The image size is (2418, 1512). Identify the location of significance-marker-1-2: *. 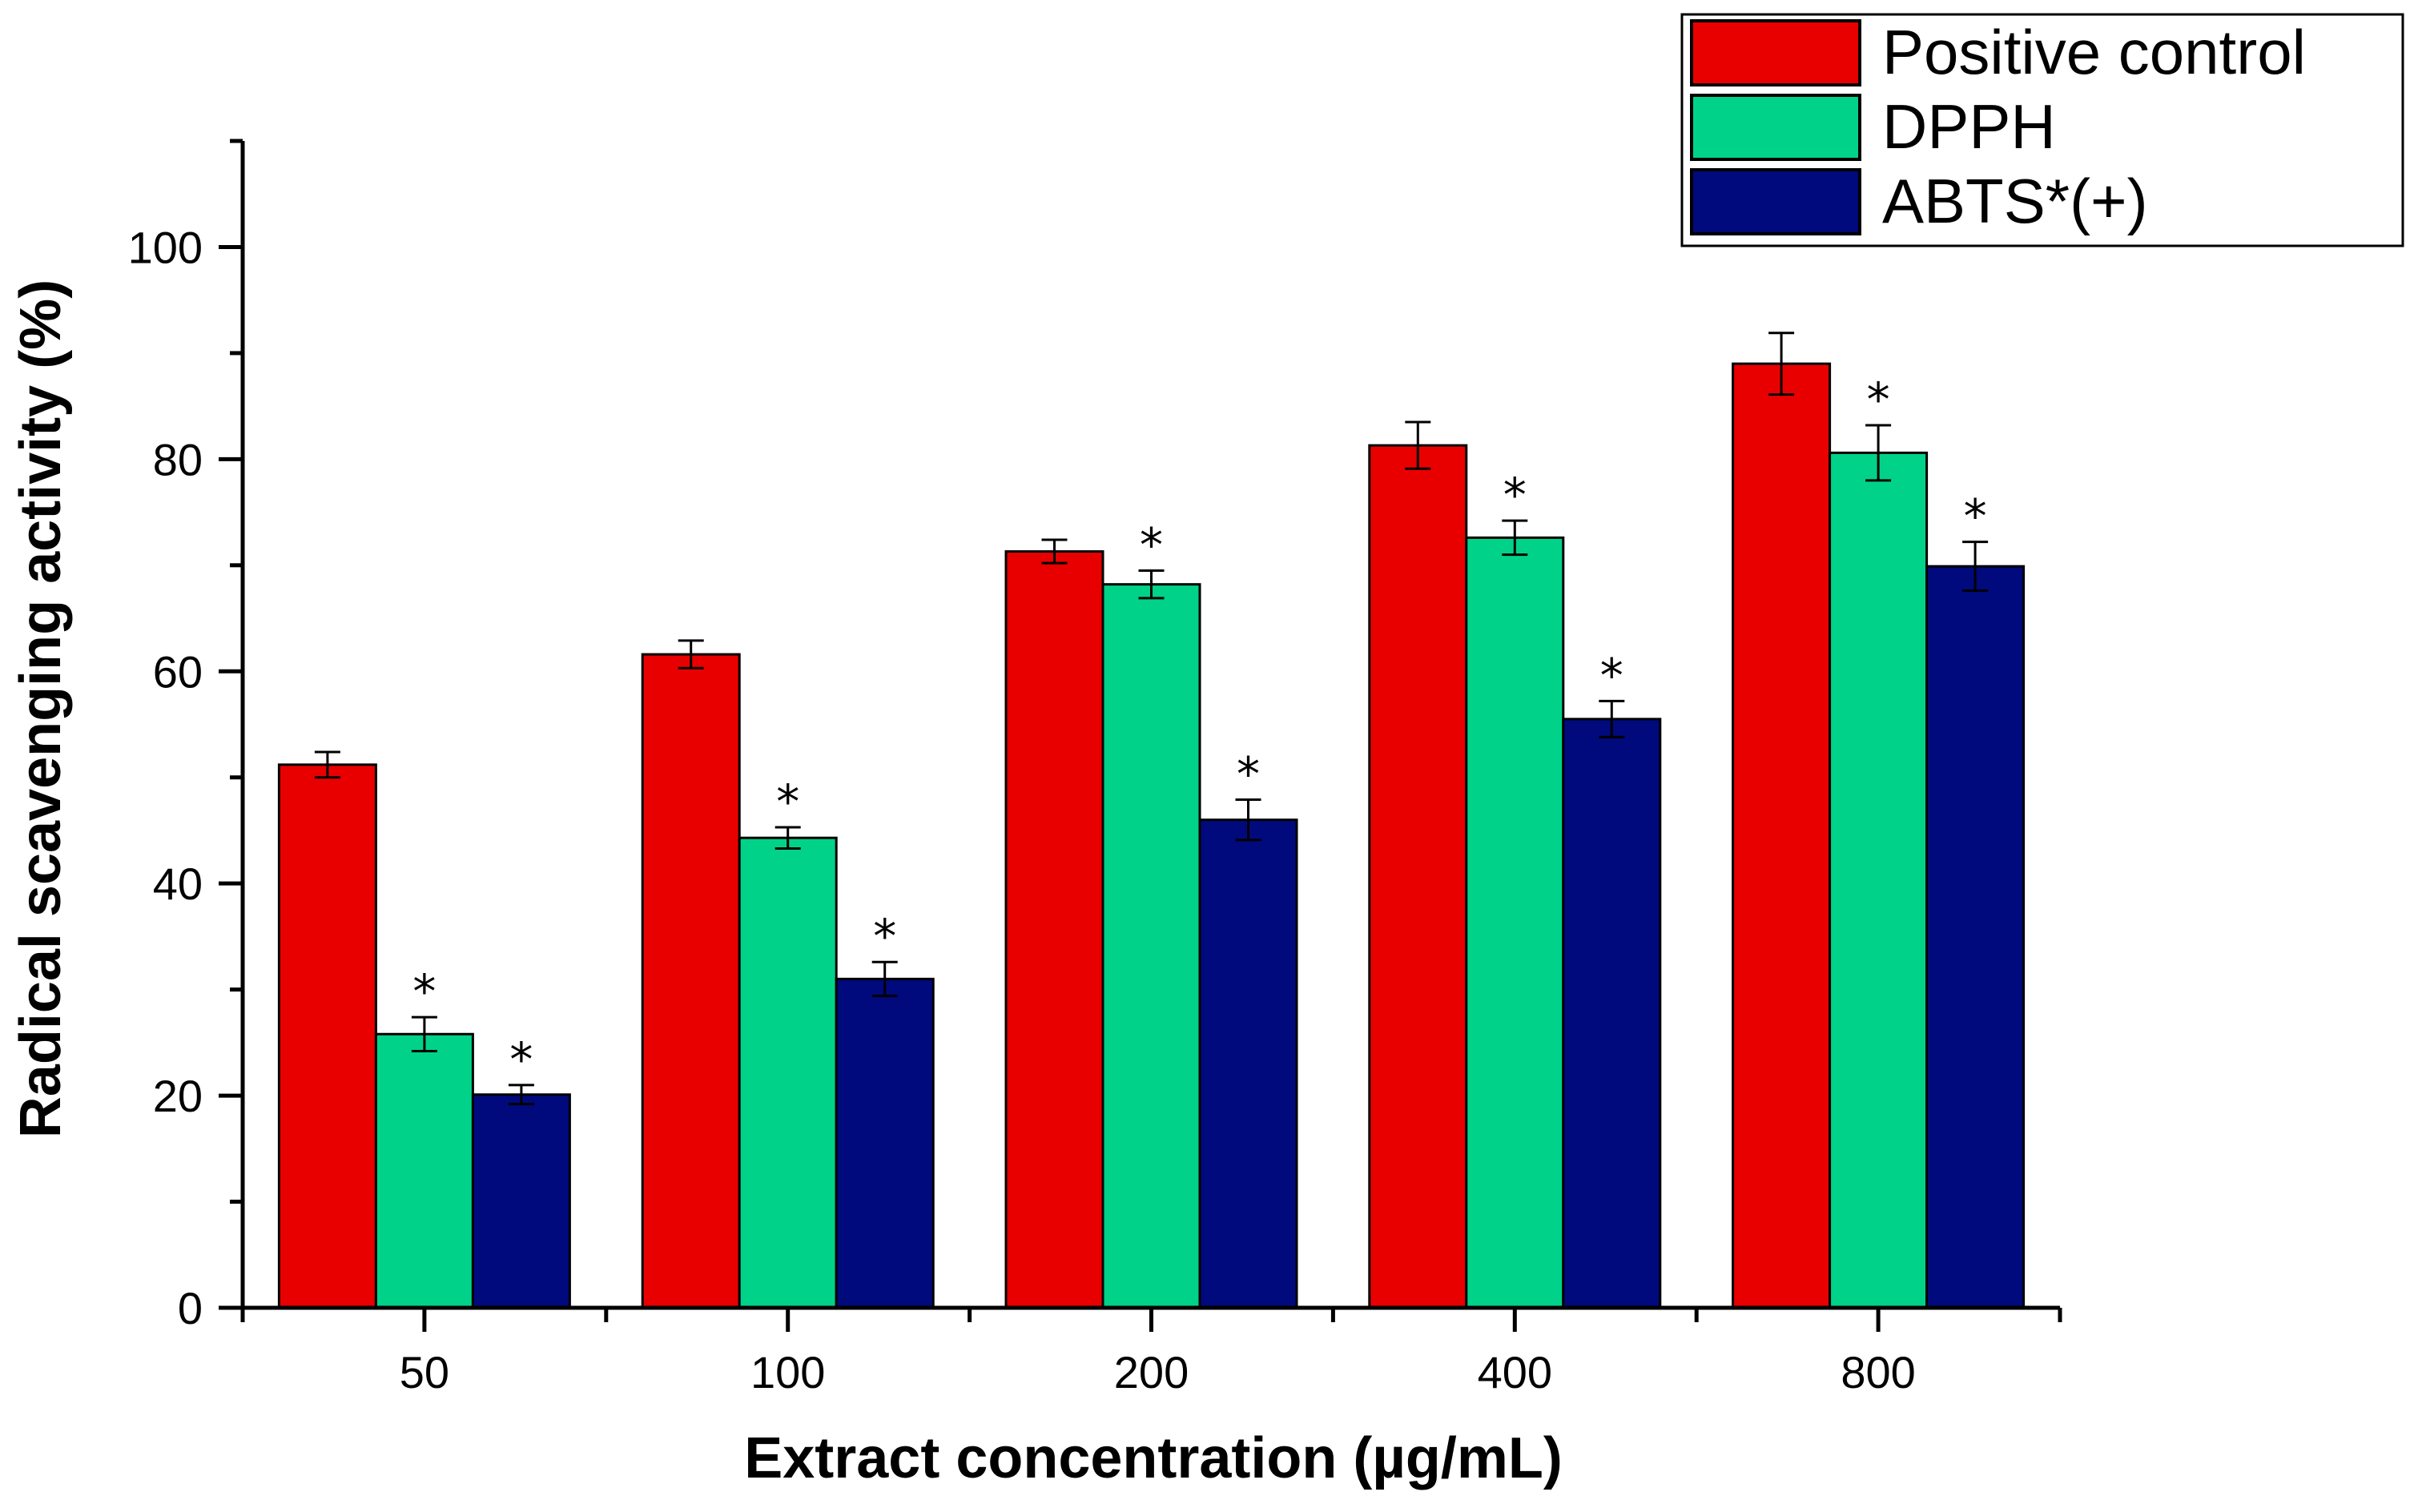
(1151, 544).